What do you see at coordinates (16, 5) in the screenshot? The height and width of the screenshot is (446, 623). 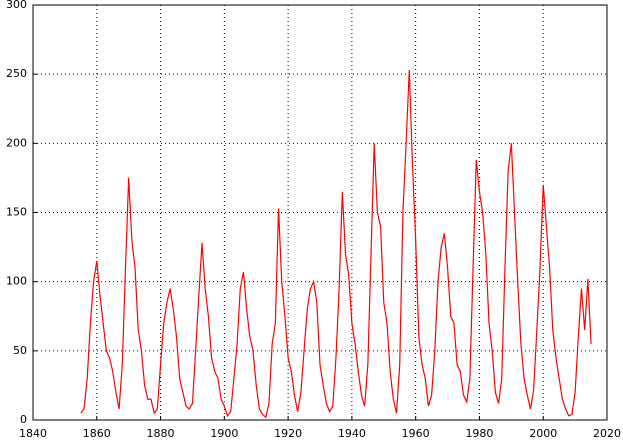 I see `y-tick-label: 300` at bounding box center [16, 5].